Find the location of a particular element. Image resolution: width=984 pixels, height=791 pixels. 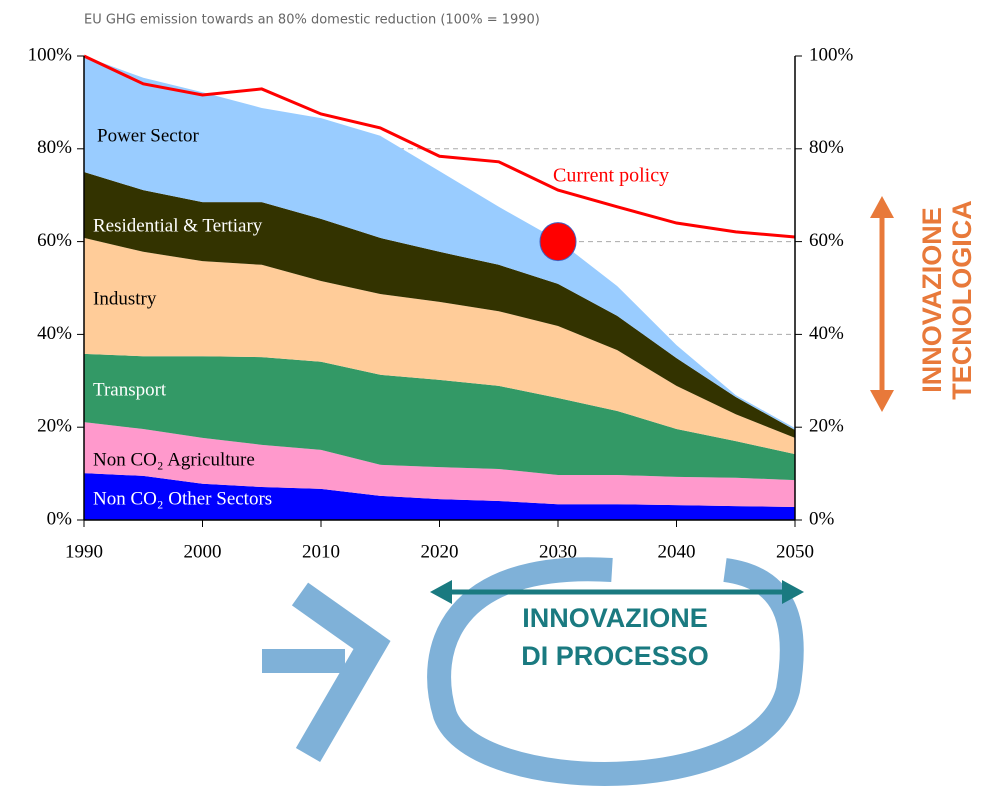

series-label: Non CO₂ Other Sectors is located at coordinates (182, 498).